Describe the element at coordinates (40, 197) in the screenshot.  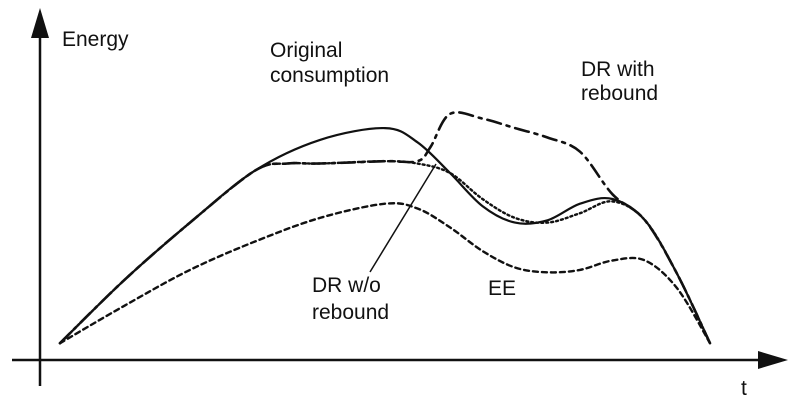
I see `y-axis` at that location.